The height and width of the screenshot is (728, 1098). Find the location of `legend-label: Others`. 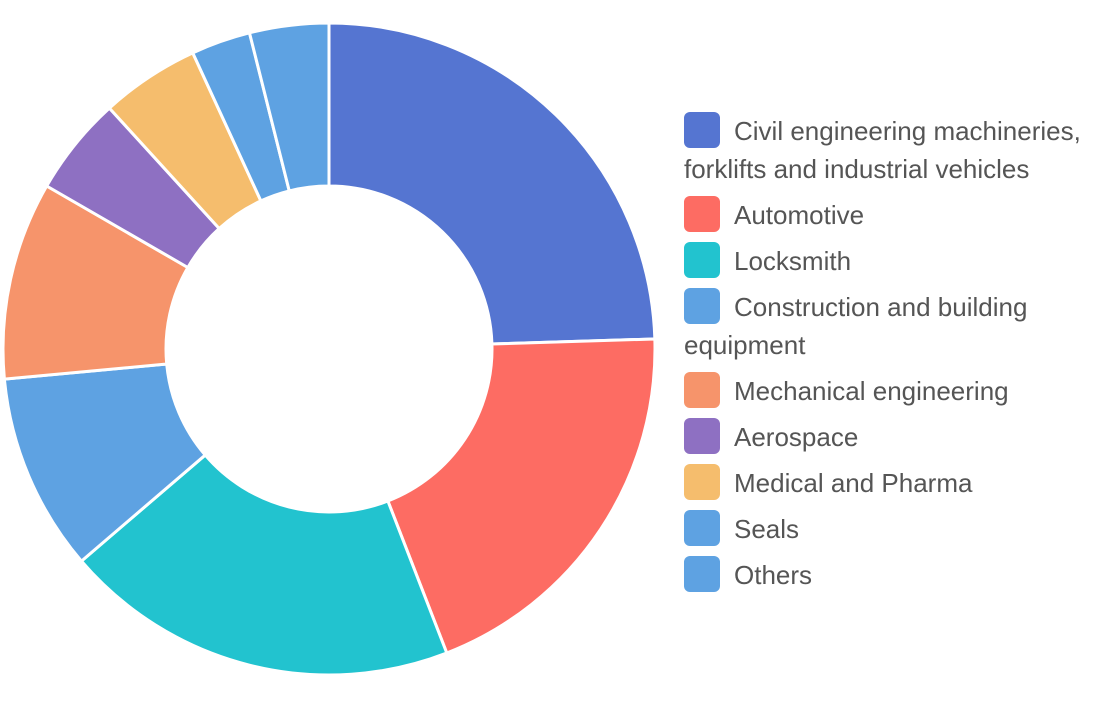

legend-label: Others is located at coordinates (773, 575).